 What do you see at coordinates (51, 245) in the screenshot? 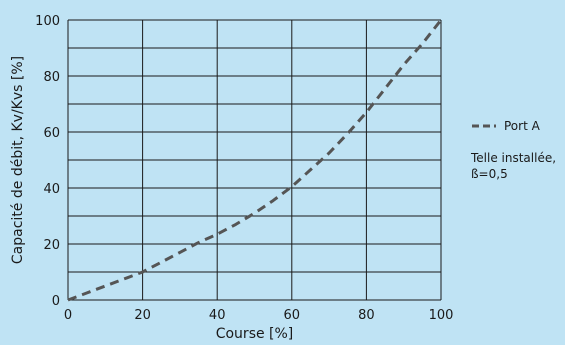
I see `y-tick-label: 20` at bounding box center [51, 245].